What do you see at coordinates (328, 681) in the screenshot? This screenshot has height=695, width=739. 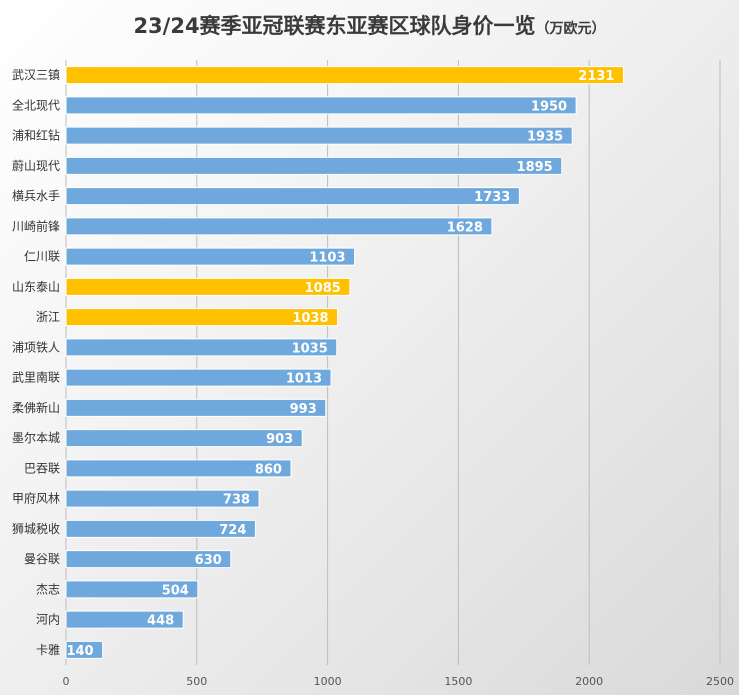 I see `x-tick-label: 1000` at bounding box center [328, 681].